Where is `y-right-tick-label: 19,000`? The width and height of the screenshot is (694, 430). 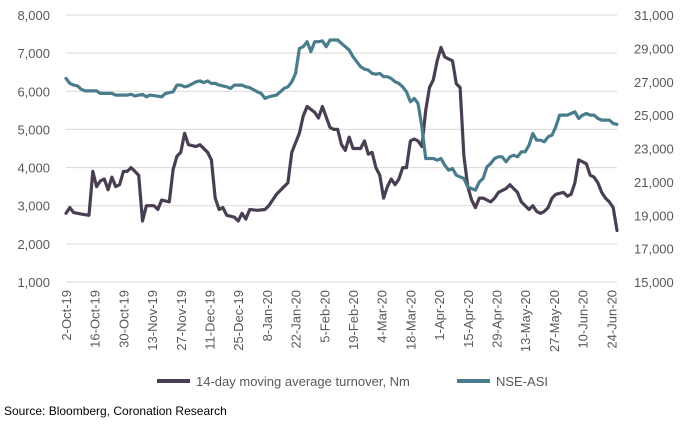
y-right-tick-label: 19,000 is located at coordinates (654, 215).